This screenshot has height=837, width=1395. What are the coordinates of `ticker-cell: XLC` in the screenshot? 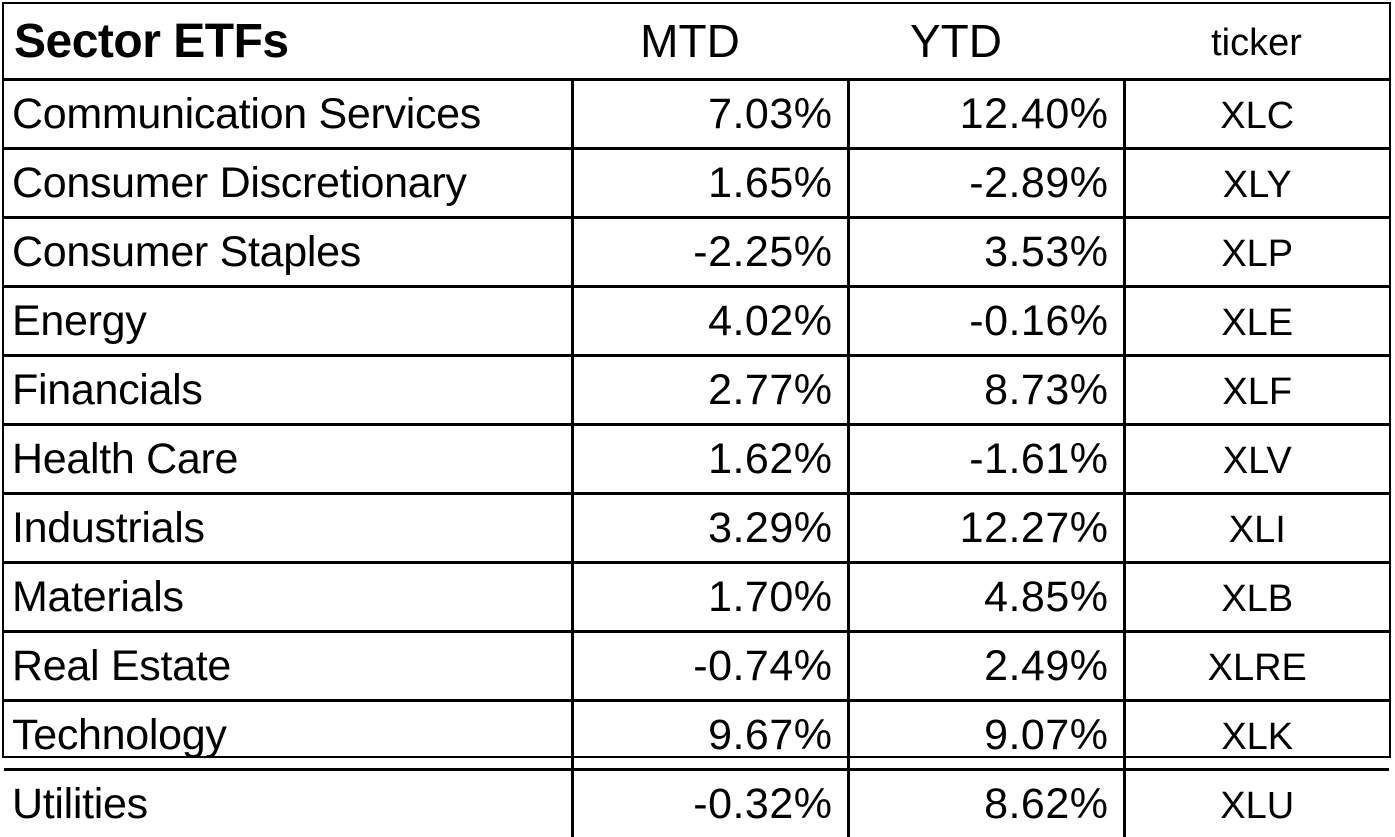 It's located at (1256, 114).